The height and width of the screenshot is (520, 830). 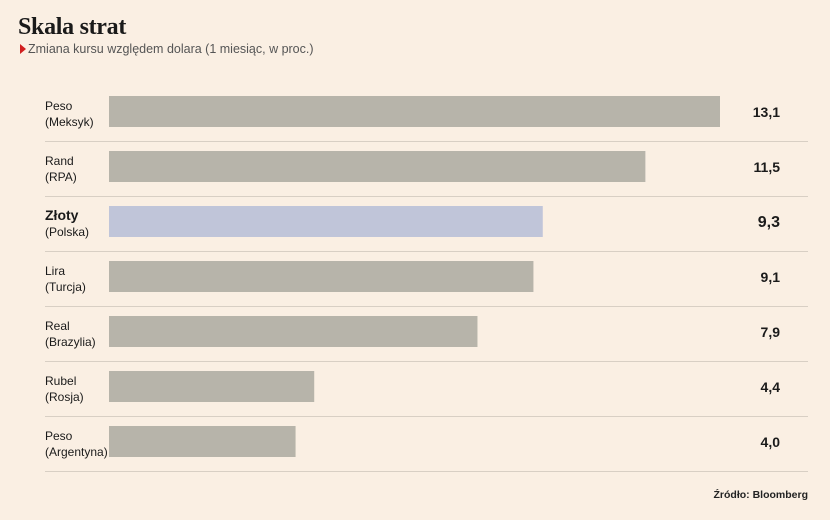 What do you see at coordinates (64, 397) in the screenshot?
I see `category-country-label: (Rosja)` at bounding box center [64, 397].